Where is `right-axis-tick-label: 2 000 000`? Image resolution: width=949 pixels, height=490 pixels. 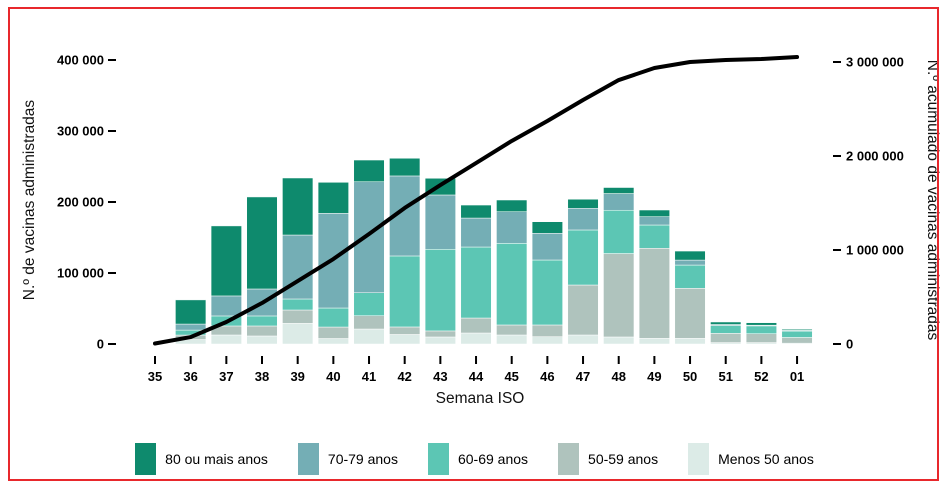
right-axis-tick-label: 2 000 000 is located at coordinates (875, 156).